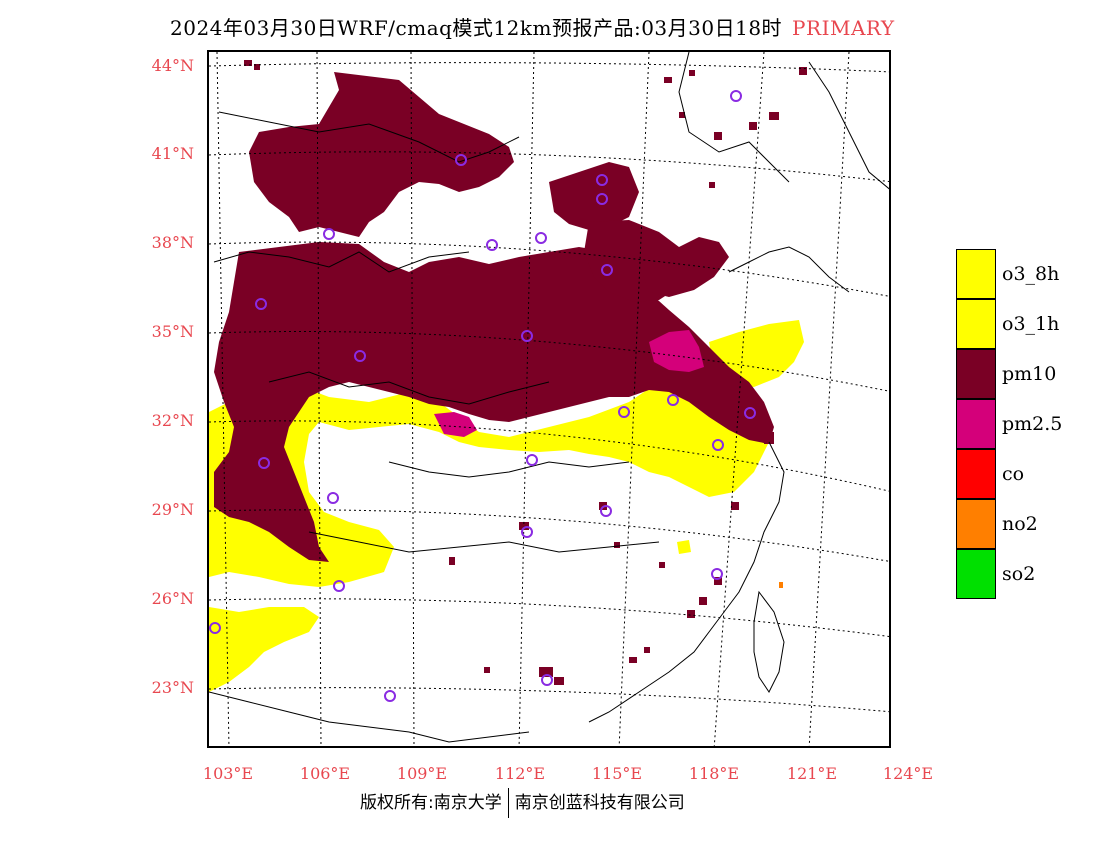  What do you see at coordinates (489, 482) in the screenshot?
I see `o3-region-west` at bounding box center [489, 482].